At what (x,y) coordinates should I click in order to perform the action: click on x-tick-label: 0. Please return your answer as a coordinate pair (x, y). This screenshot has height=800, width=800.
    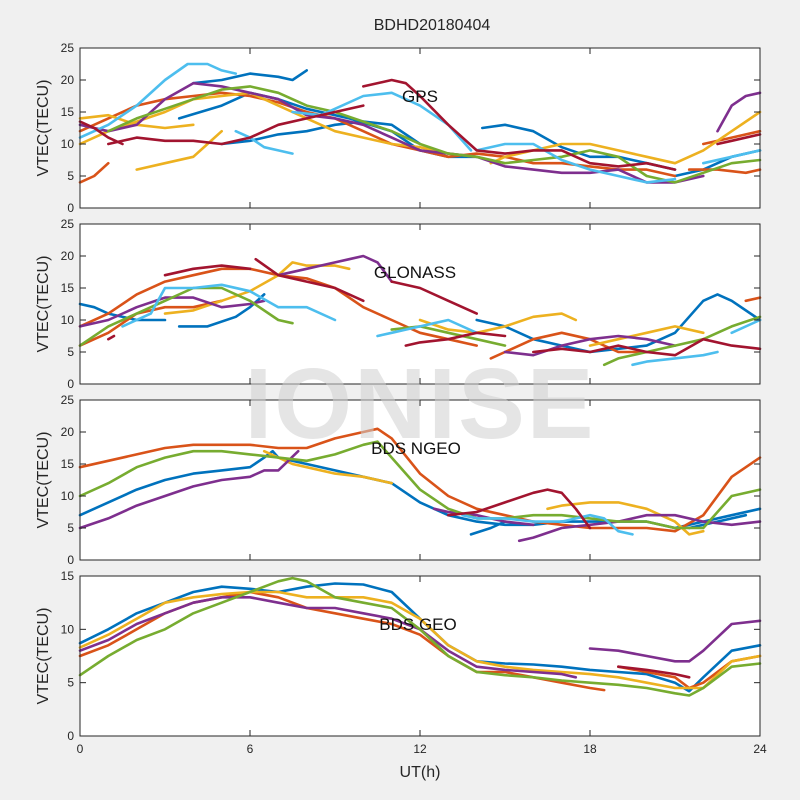
    Looking at the image, I should click on (80, 749).